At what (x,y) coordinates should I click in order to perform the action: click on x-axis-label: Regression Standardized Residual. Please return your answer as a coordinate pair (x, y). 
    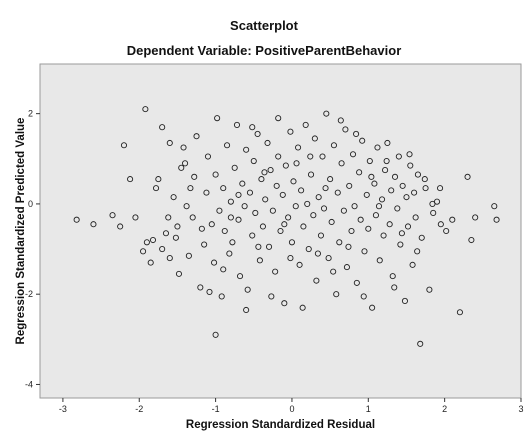
    Looking at the image, I should click on (280, 425).